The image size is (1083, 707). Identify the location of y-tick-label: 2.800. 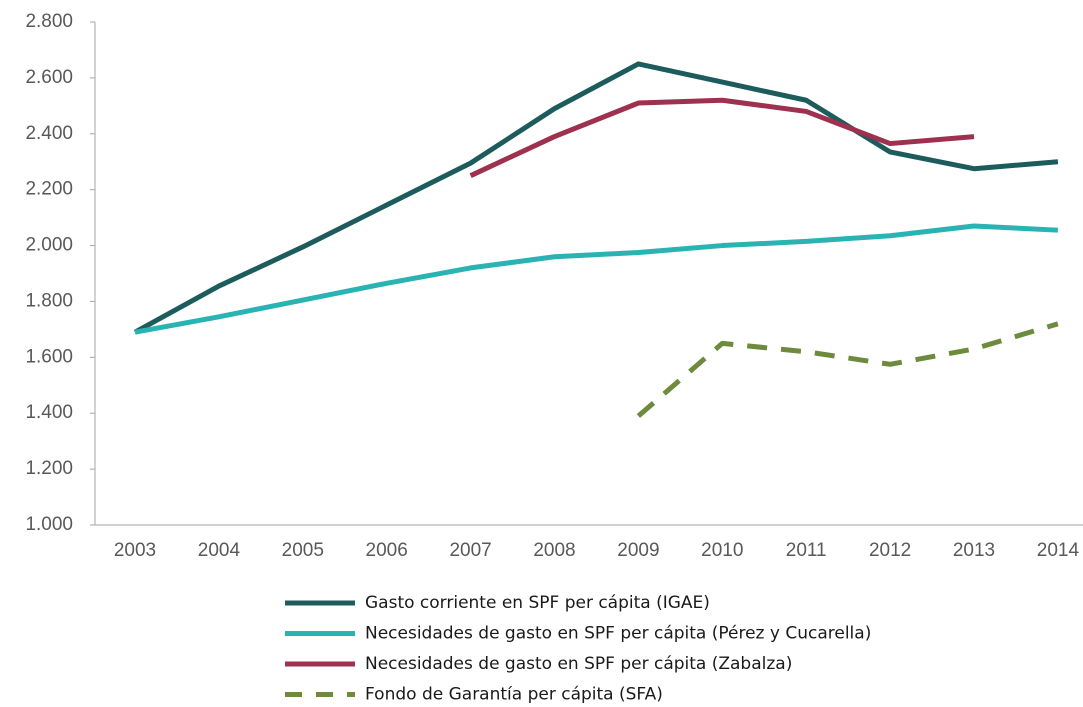
(49, 21).